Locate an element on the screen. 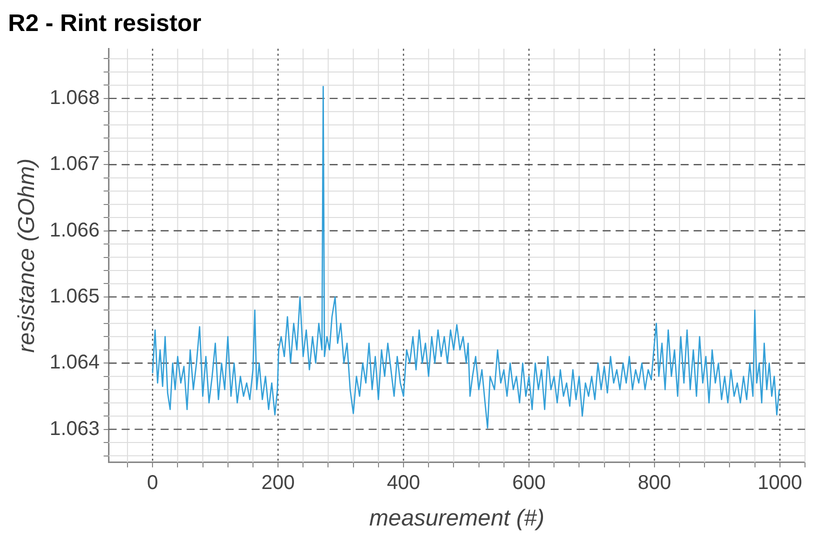 The width and height of the screenshot is (815, 543). y-tick-label: 1.065 is located at coordinates (75, 296).